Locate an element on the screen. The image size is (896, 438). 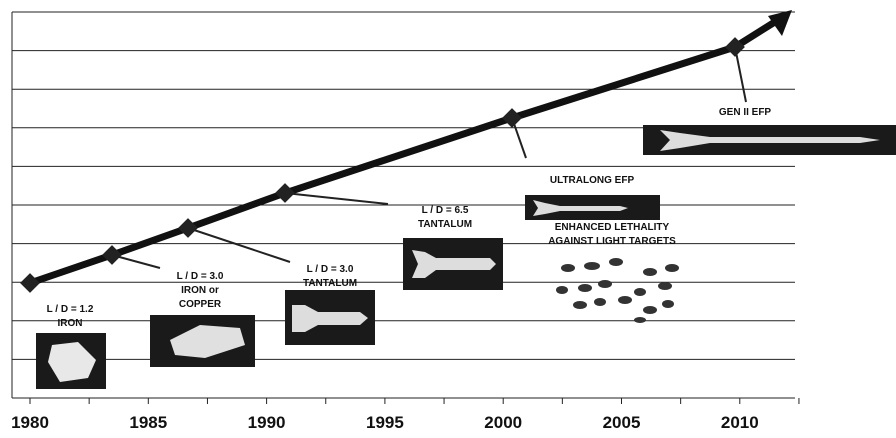
milestone-label: ENHANCED LETHALITY is located at coordinates (612, 227).